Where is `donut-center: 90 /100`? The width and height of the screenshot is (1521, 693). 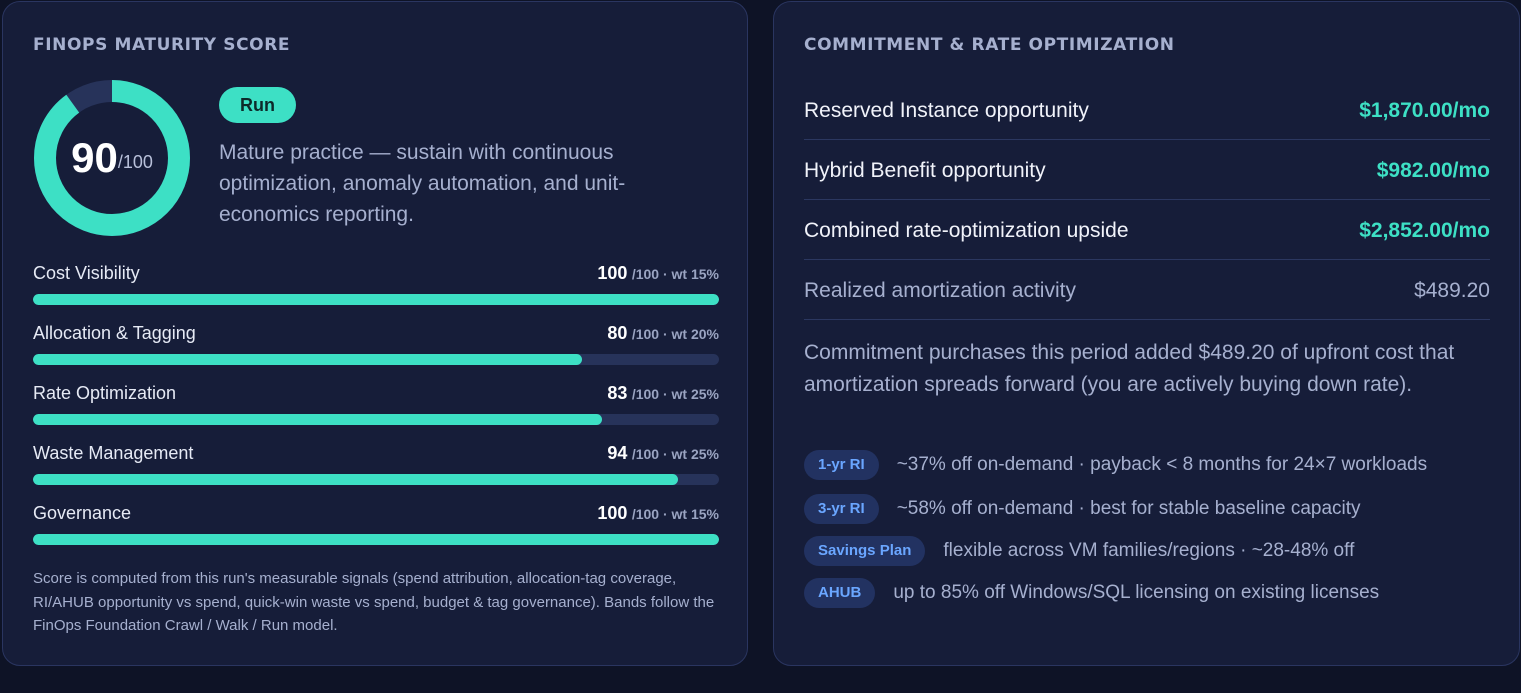
donut-center: 90 /100 is located at coordinates (112, 158).